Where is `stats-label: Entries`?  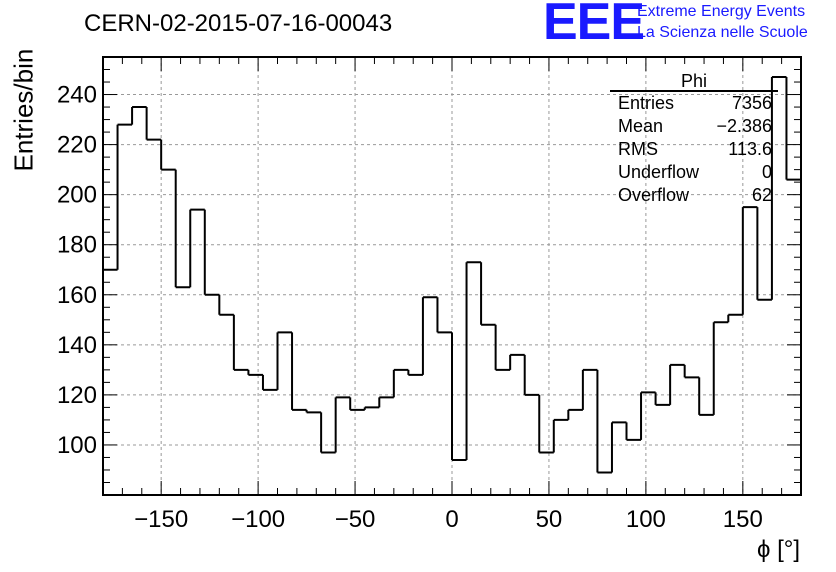
stats-label: Entries is located at coordinates (646, 103).